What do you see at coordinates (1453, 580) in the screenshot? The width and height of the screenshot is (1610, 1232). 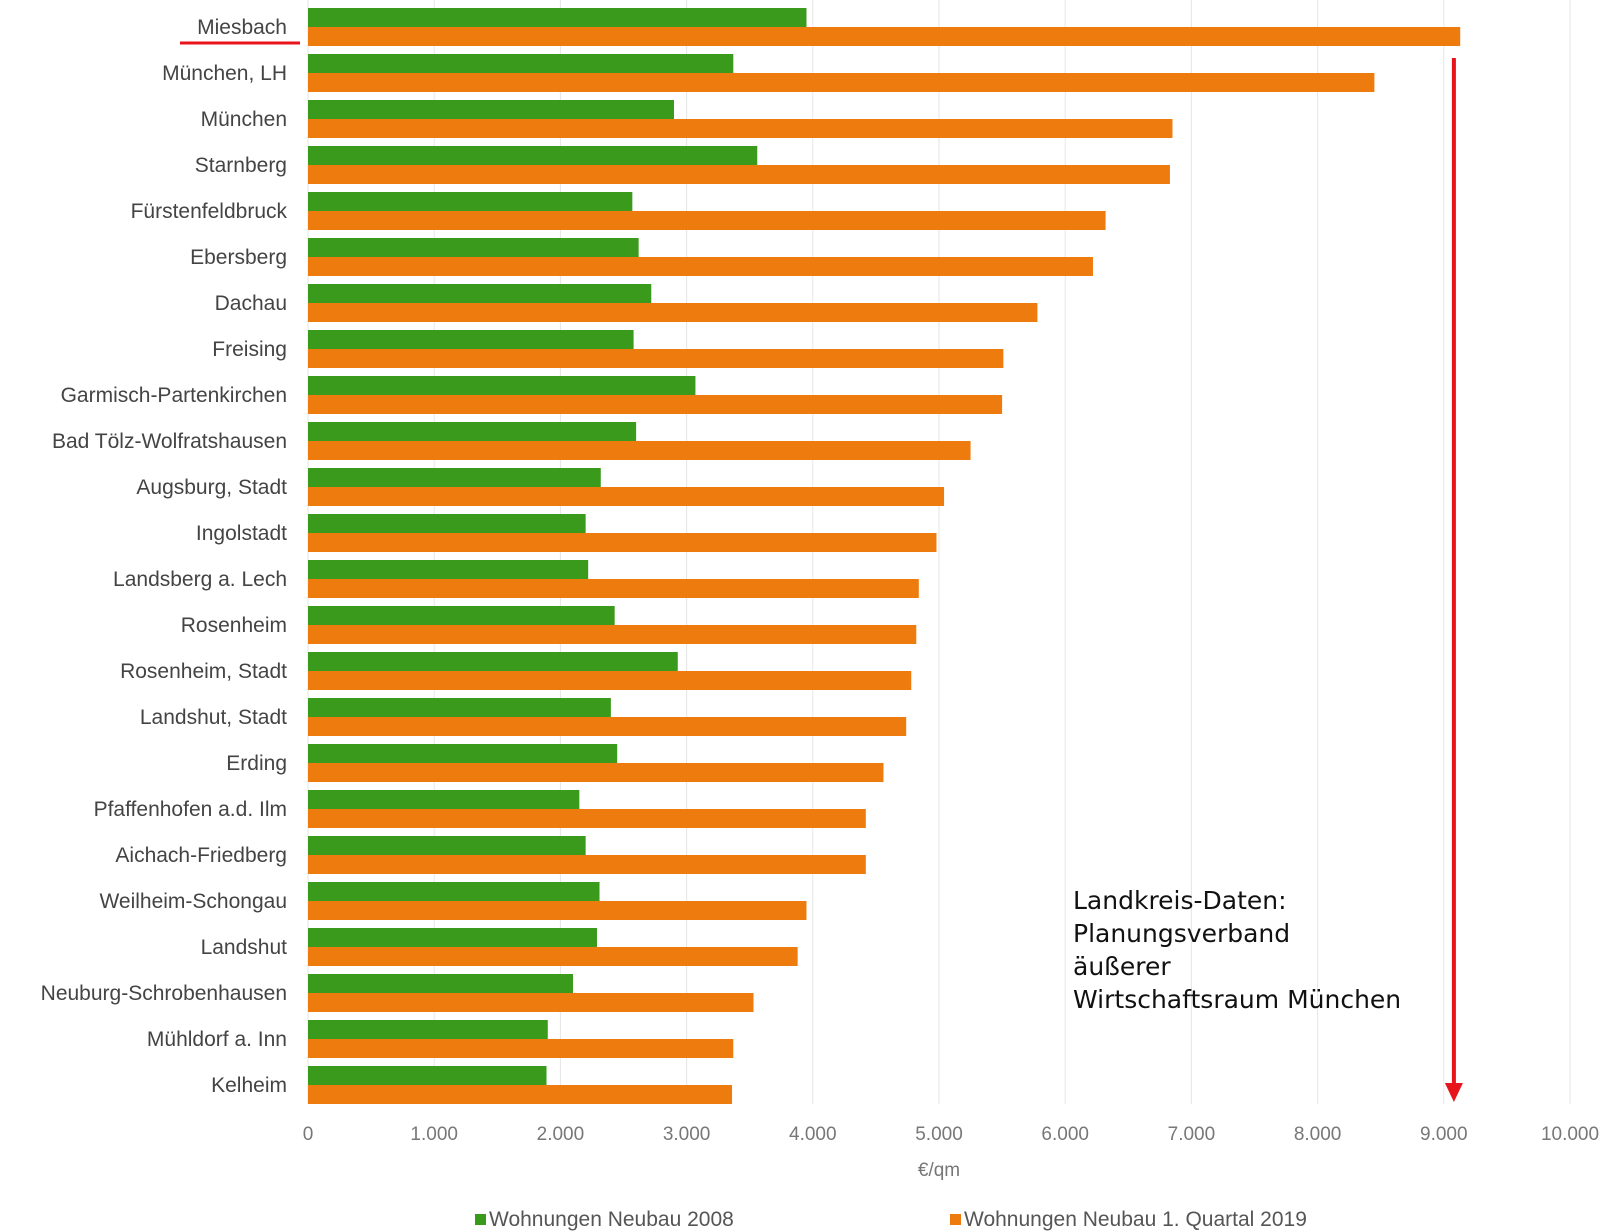 I see `annotation-arrow` at bounding box center [1453, 580].